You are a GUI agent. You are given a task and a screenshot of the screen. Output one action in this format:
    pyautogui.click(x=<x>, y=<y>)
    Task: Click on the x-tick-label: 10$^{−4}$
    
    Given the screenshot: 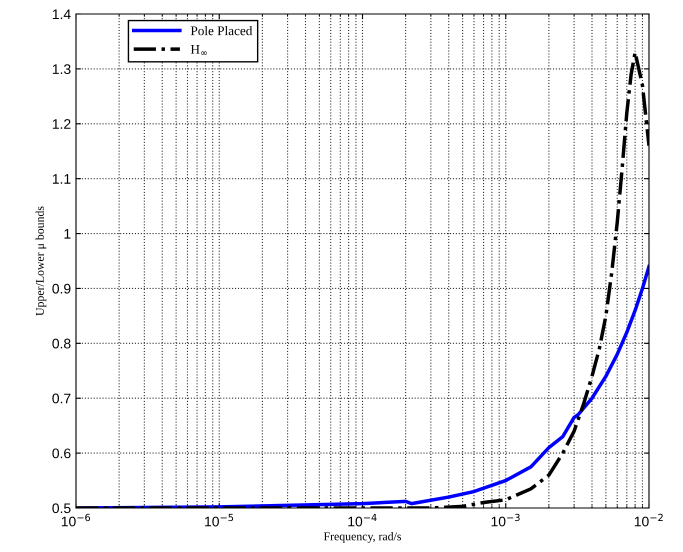 What is the action you would take?
    pyautogui.click(x=362, y=520)
    